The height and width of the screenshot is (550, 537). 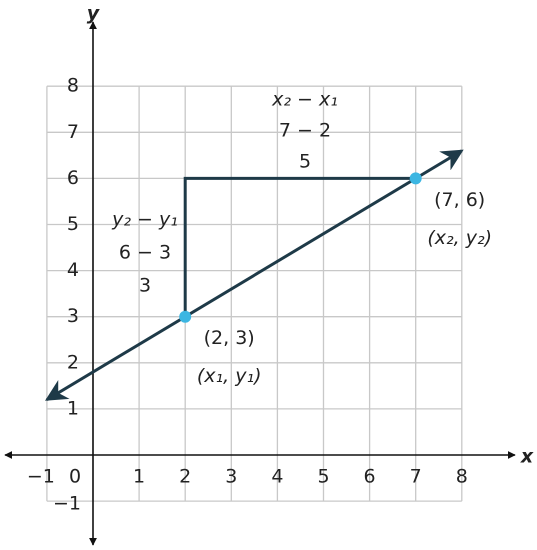 What do you see at coordinates (73, 132) in the screenshot?
I see `y-tick-label: 7` at bounding box center [73, 132].